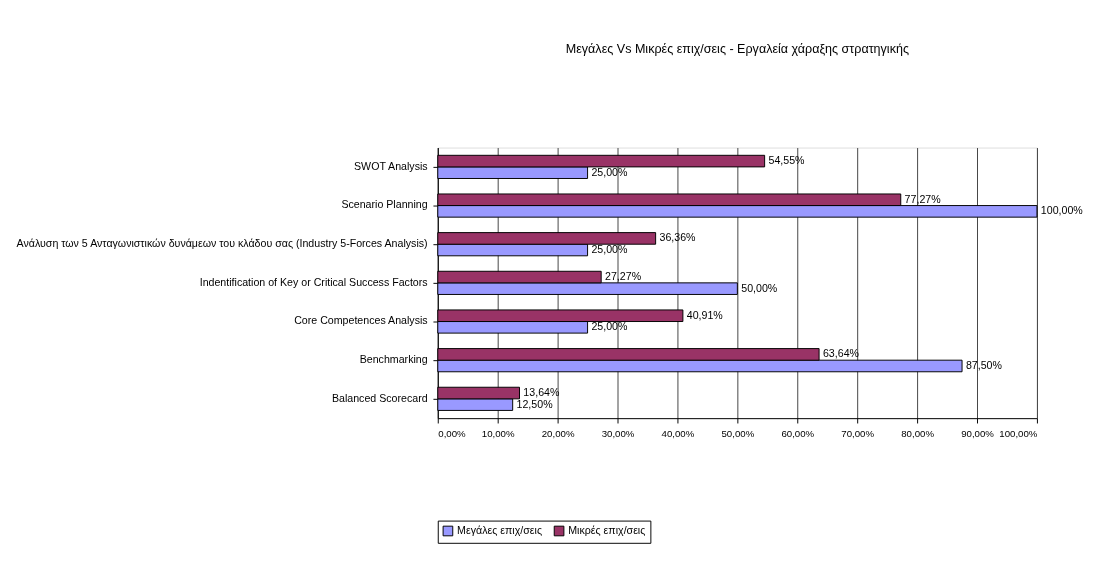  Describe the element at coordinates (379, 397) in the screenshot. I see `y-tick-label: Balanced Scorecard` at that location.